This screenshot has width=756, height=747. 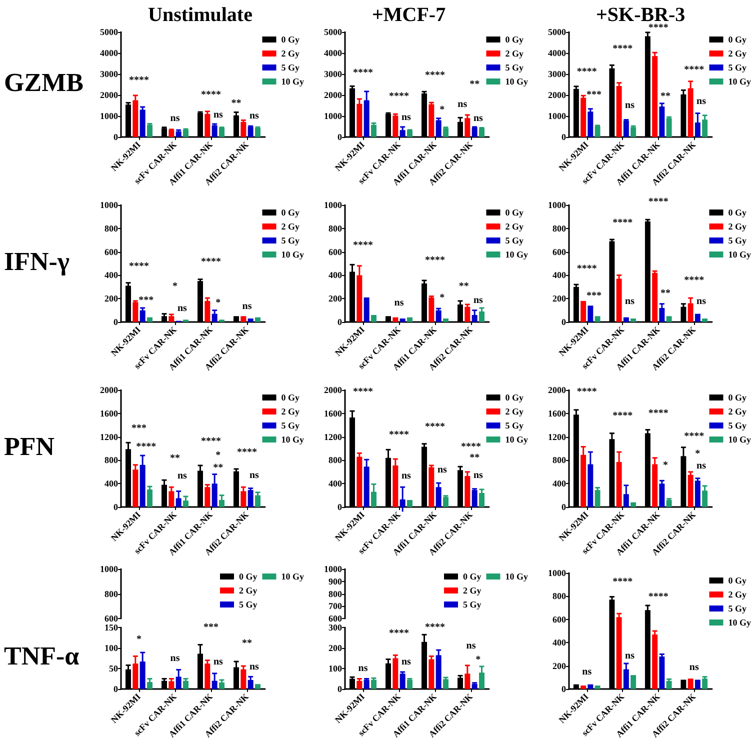 I want to click on y-tick-label: 200, so click(x=559, y=299).